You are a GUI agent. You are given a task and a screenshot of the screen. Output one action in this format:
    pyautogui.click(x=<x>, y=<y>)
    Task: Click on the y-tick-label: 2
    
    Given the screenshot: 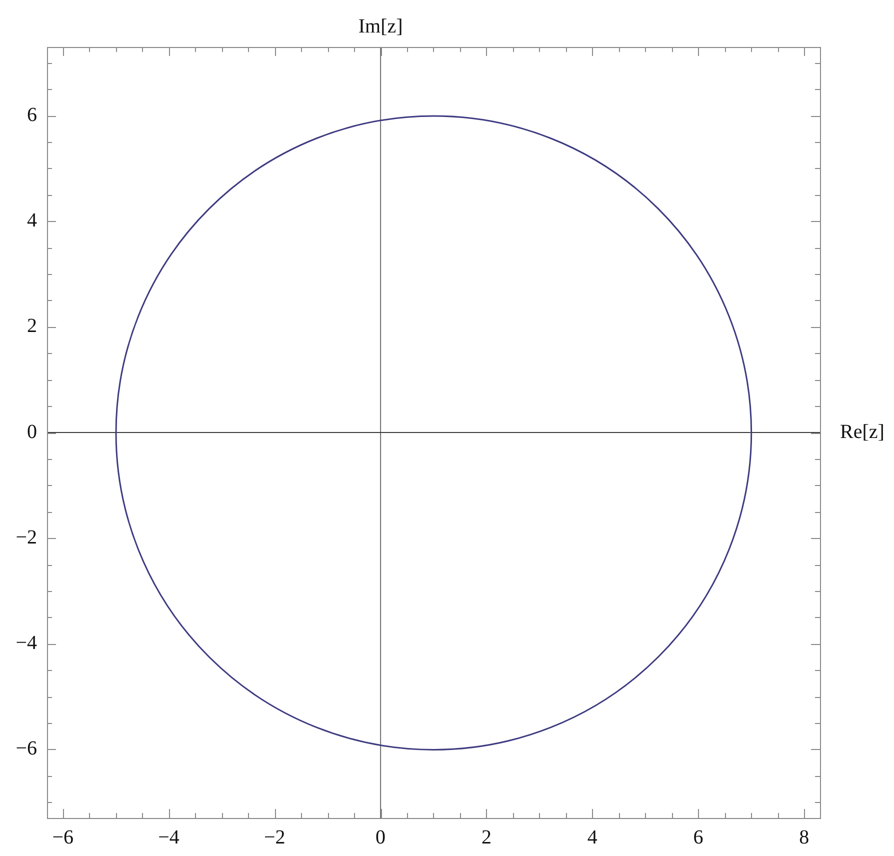 What is the action you would take?
    pyautogui.click(x=32, y=326)
    